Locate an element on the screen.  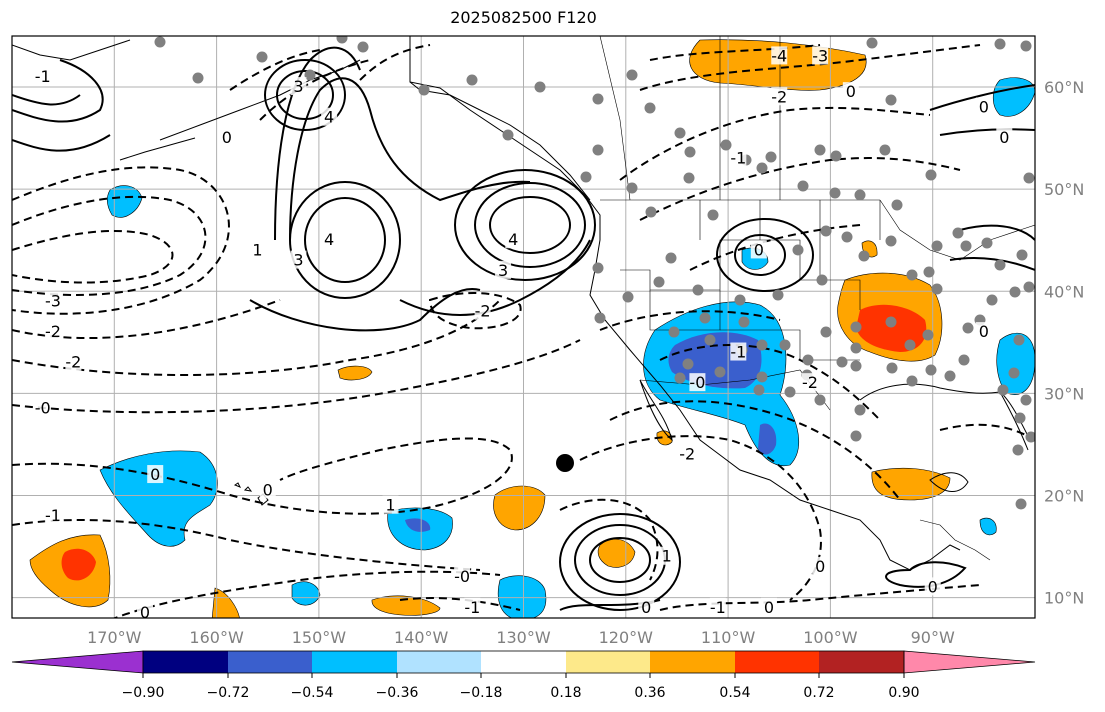
orange-blob-bottom1 is located at coordinates (406, 605).